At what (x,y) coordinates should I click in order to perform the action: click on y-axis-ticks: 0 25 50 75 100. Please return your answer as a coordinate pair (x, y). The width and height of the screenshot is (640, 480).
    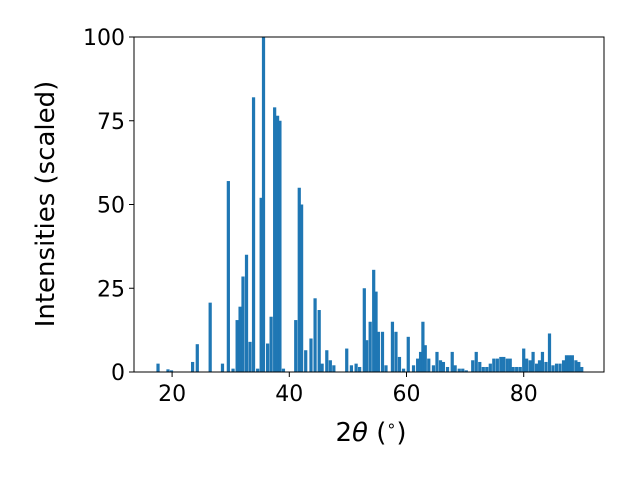
    Looking at the image, I should click on (108, 206).